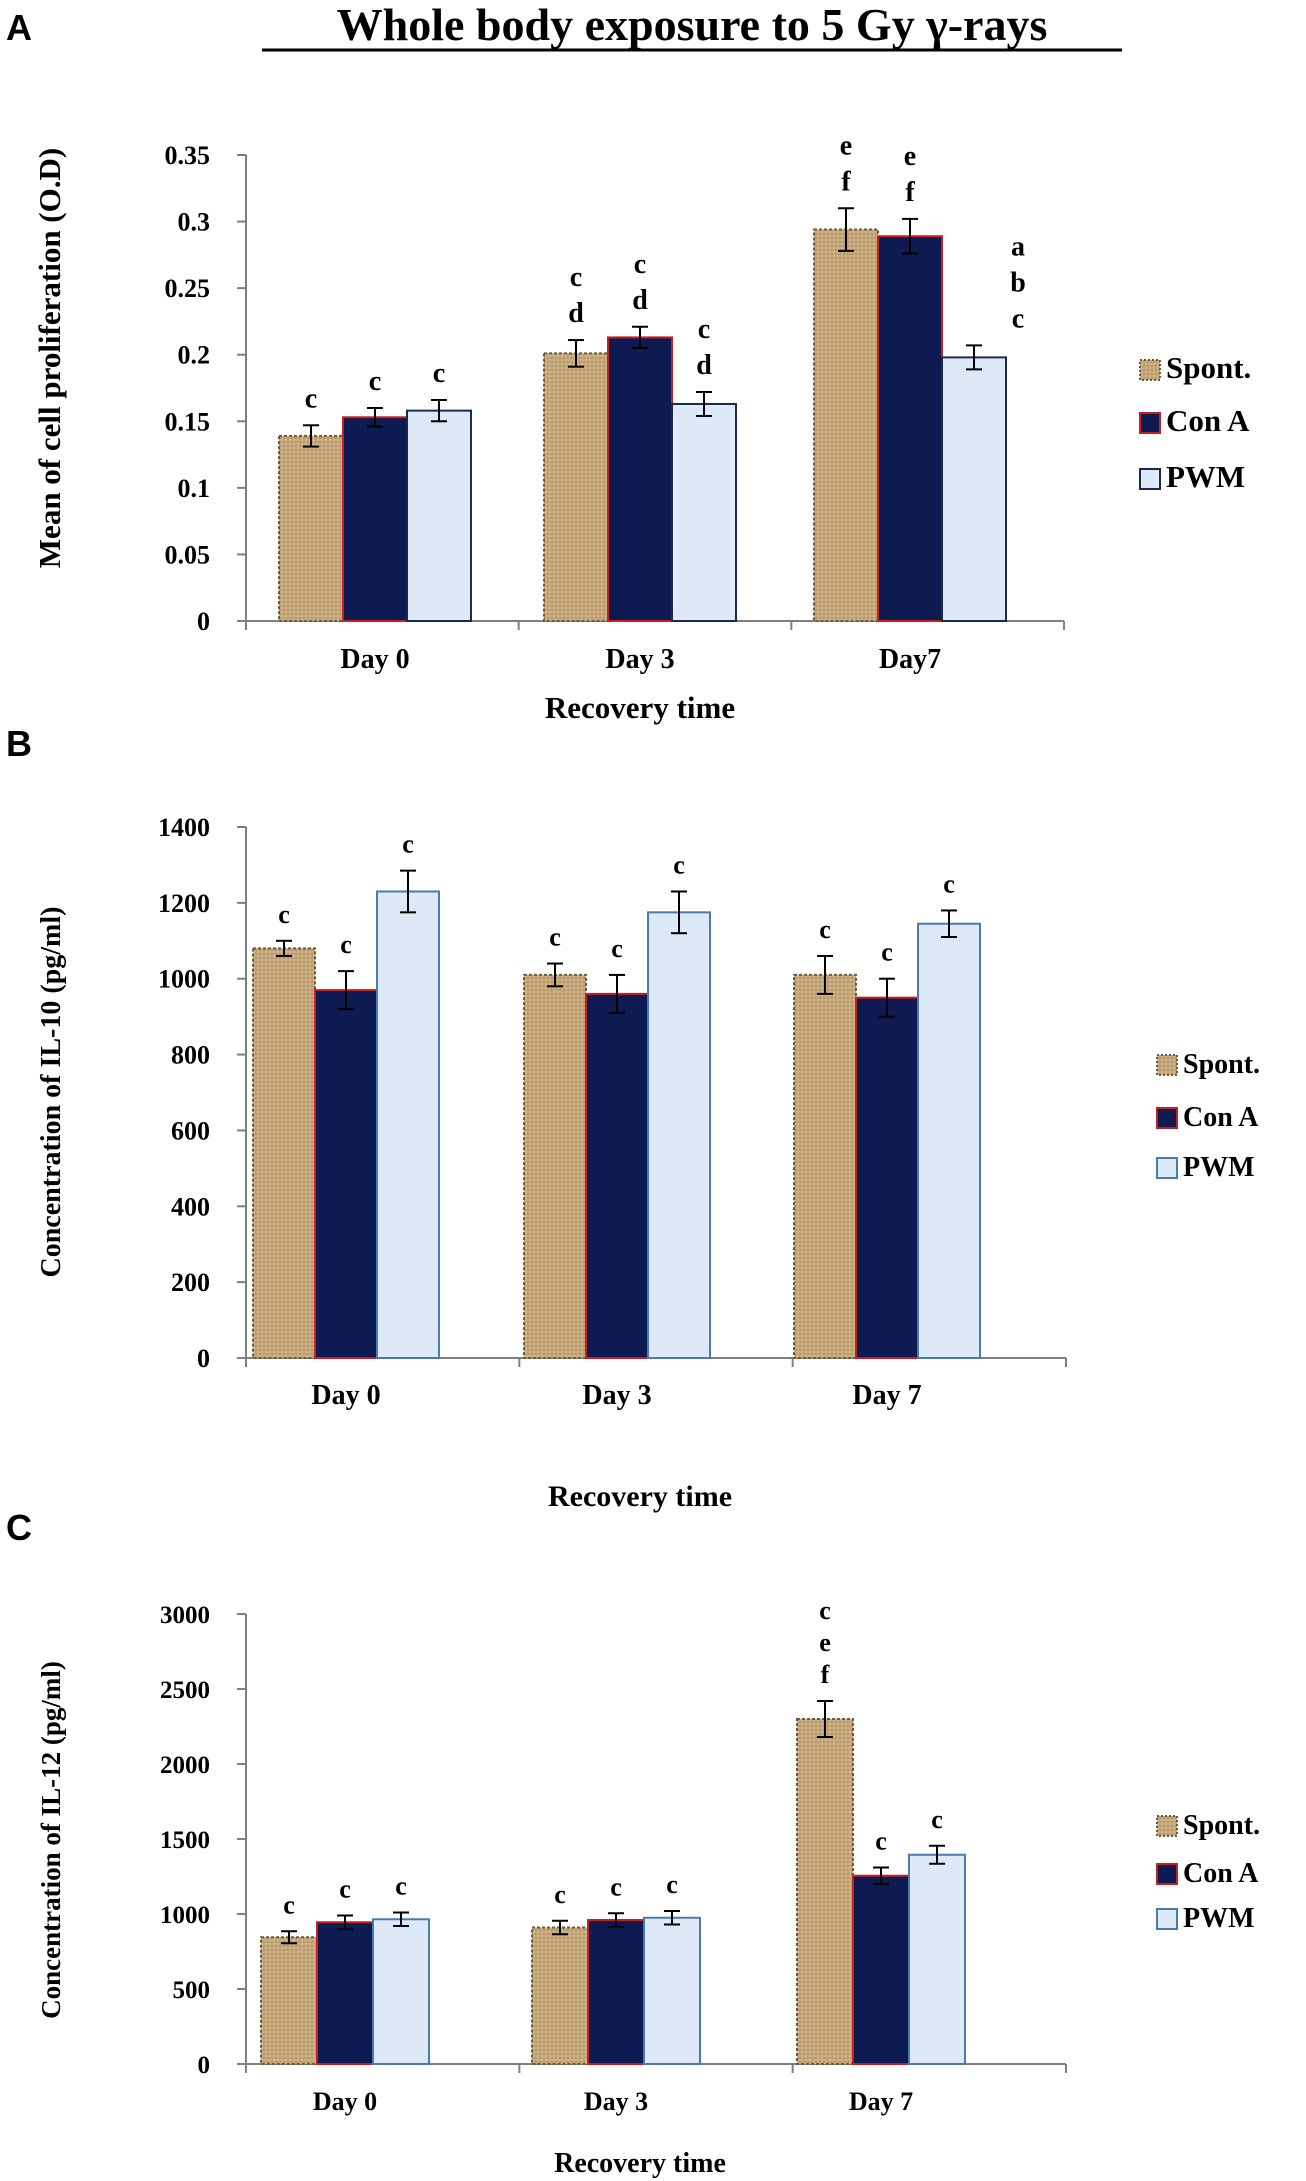  Describe the element at coordinates (185, 1690) in the screenshot. I see `y-tick-label: 2500` at that location.